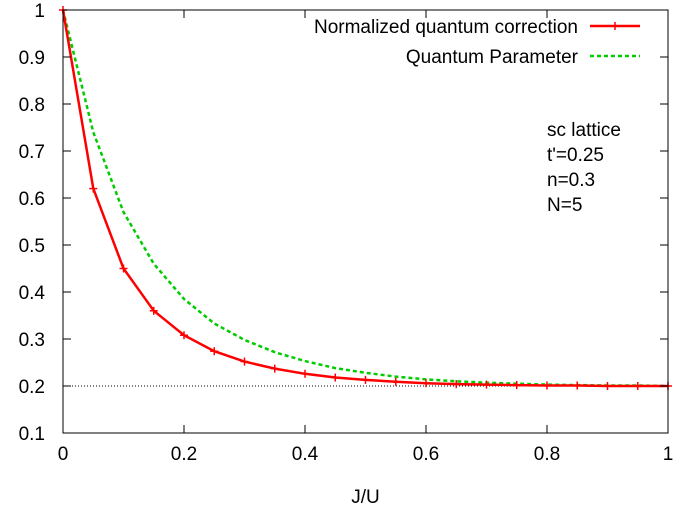  I want to click on y-tick-label: 0.2, so click(32, 387).